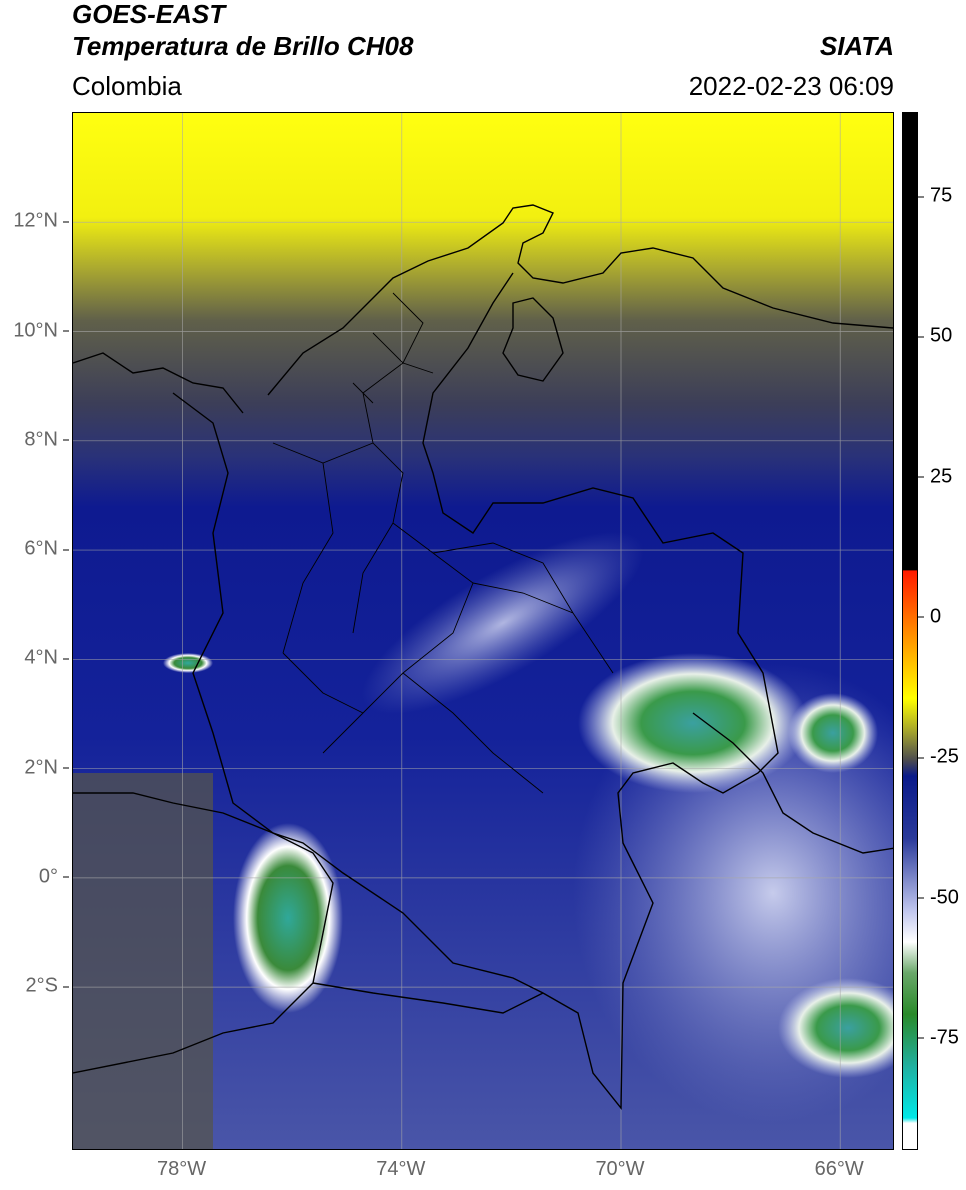  What do you see at coordinates (580, 300) in the screenshot?
I see `caribbean-coastline` at bounding box center [580, 300].